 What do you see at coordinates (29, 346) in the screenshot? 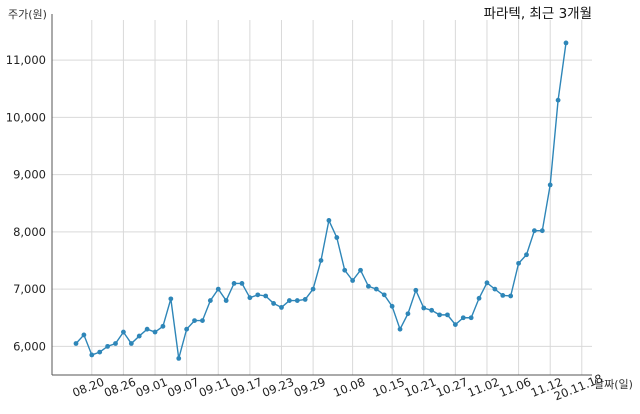
I see `y-tick-label: 6,000` at bounding box center [29, 346].